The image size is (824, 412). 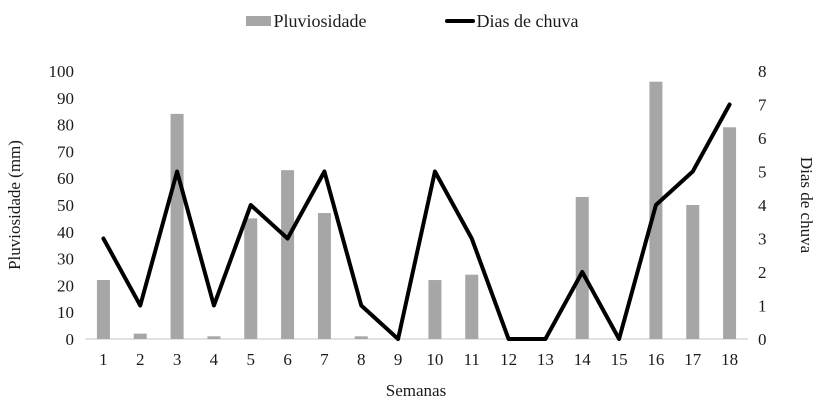 I want to click on left-axis-tick-label: 30, so click(x=65, y=259).